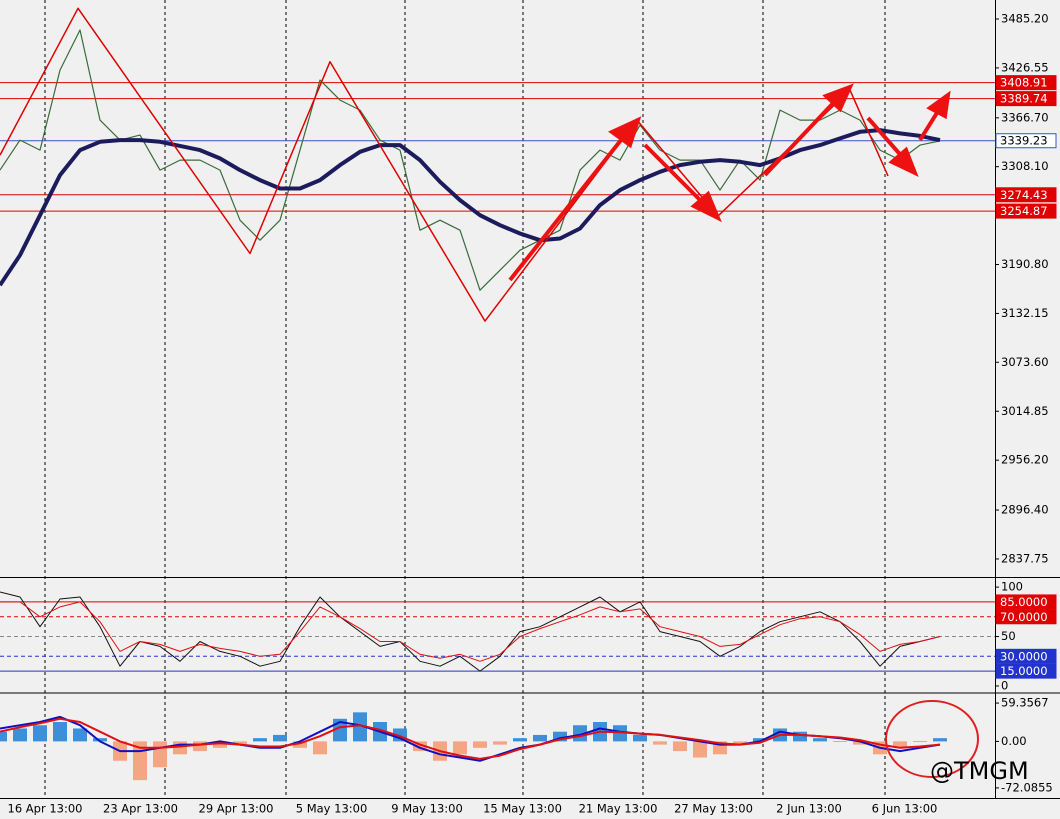 The height and width of the screenshot is (819, 1060). I want to click on level-label: 3408.91, so click(1024, 83).